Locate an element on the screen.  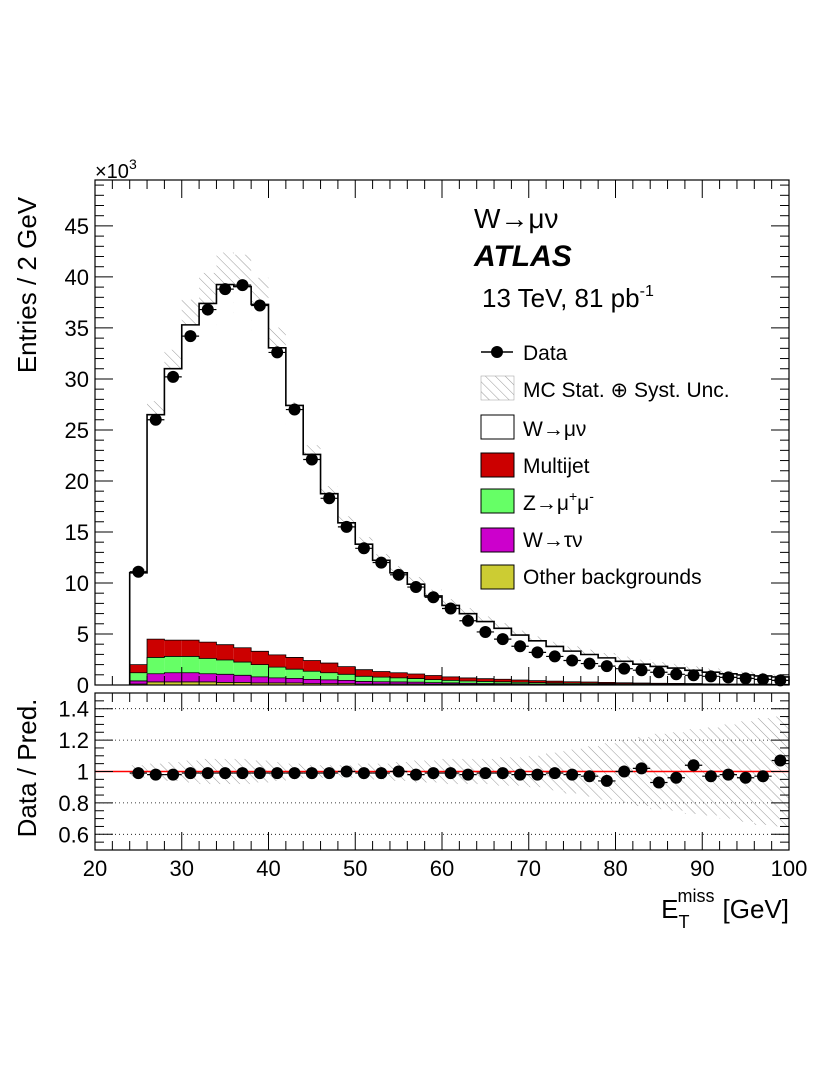
legend-item-zmumu: Z→μ+μ- is located at coordinates (537, 501).